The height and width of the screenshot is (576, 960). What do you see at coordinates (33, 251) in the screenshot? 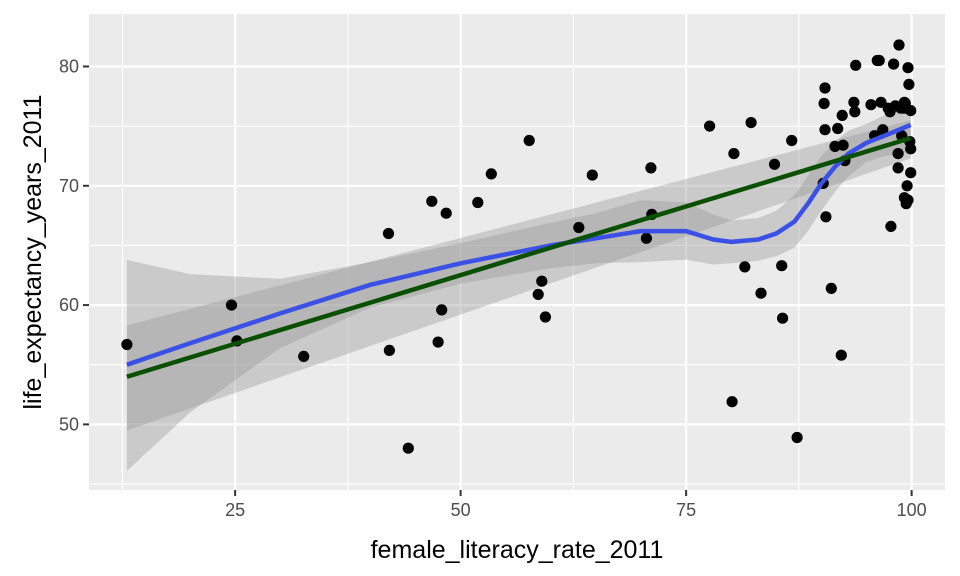
I see `y-axis-title: life_expectancy_years_2011` at bounding box center [33, 251].